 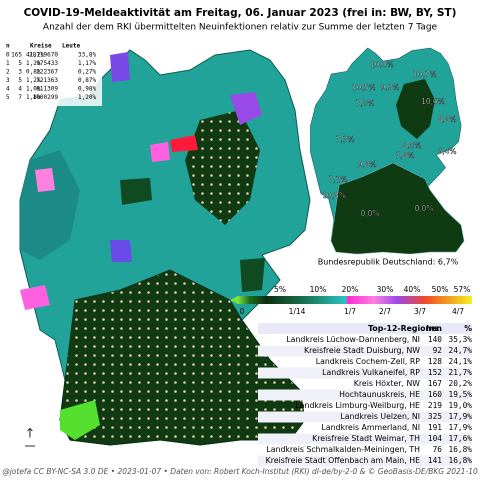 What do you see at coordinates (385, 289) in the screenshot?
I see `legend-top-label: 30%` at bounding box center [385, 289].